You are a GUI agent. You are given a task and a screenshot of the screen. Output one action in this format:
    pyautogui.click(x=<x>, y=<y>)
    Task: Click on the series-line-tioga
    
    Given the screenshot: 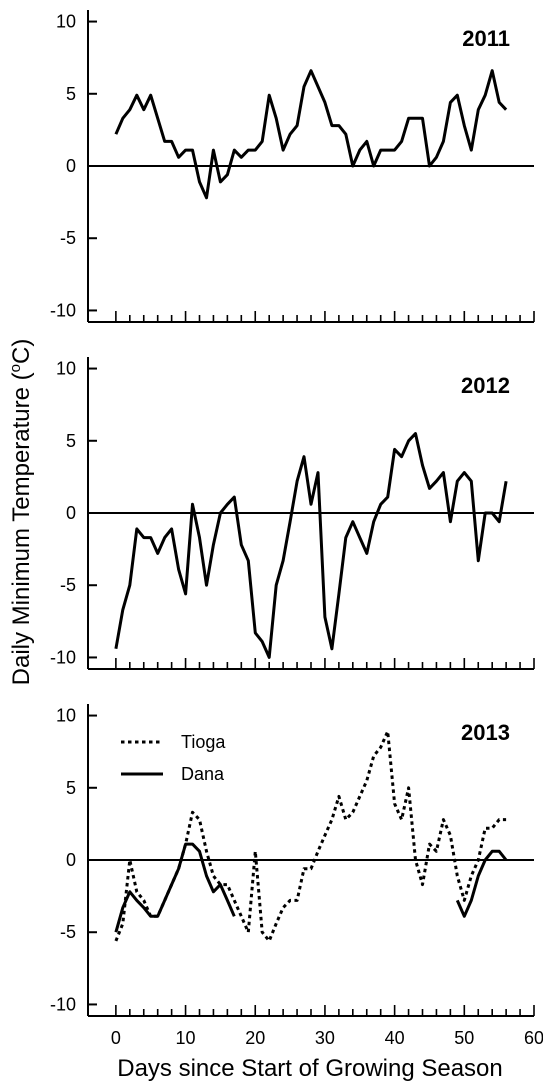 What is the action you would take?
    pyautogui.click(x=310, y=836)
    